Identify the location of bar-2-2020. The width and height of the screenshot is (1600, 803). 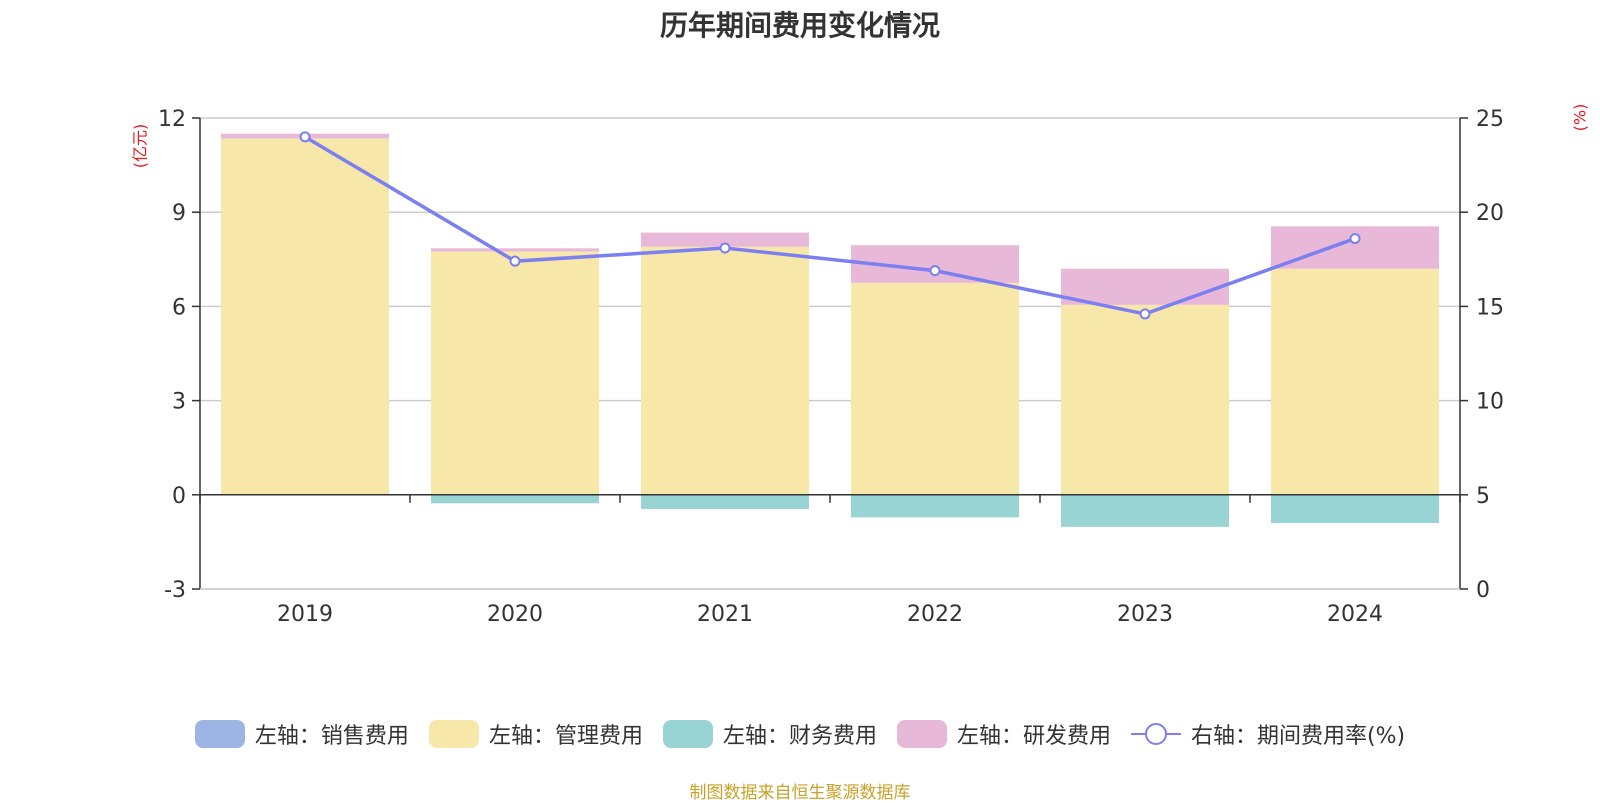
(515, 499).